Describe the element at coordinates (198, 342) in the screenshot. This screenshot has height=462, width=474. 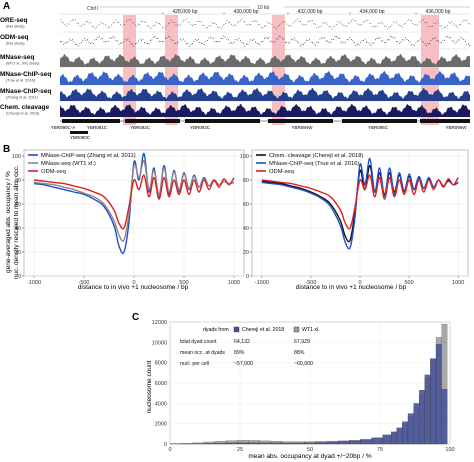
I see `table-row-label: total dyad count` at that location.